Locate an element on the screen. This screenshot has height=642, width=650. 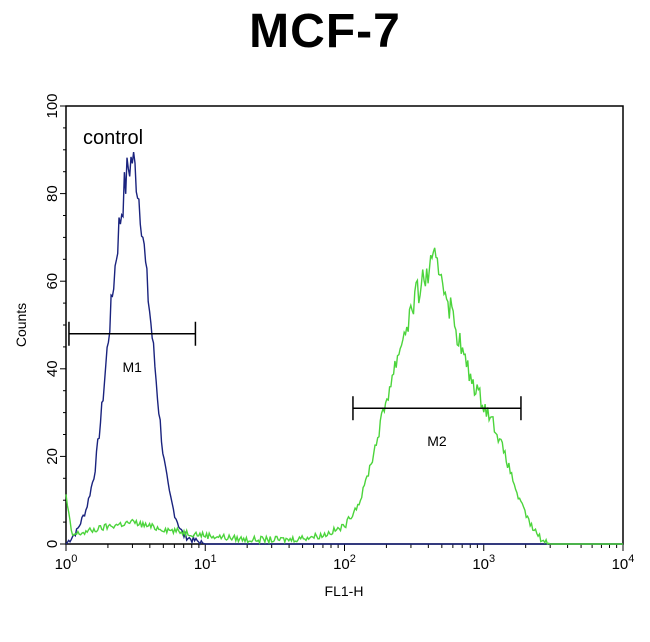
y-tick-label: 100 is located at coordinates (52, 105).